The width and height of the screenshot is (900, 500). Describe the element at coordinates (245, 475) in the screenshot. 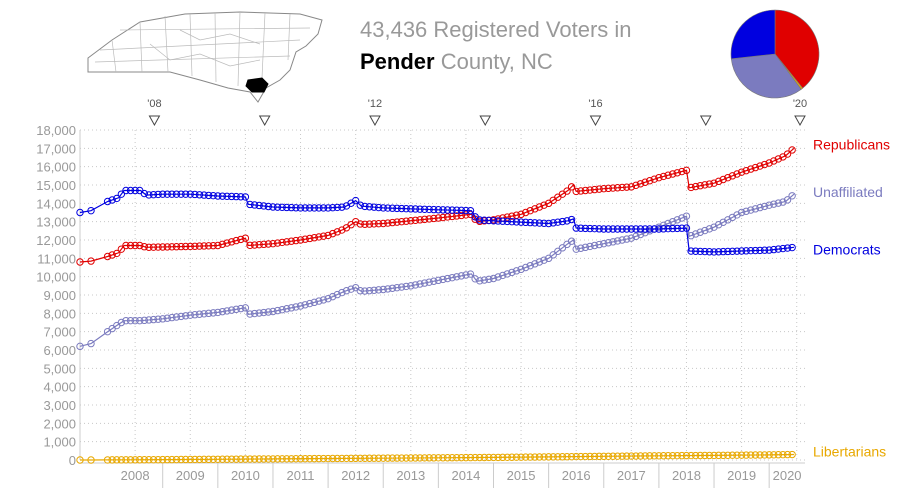

I see `x-tick-label: 2010` at that location.